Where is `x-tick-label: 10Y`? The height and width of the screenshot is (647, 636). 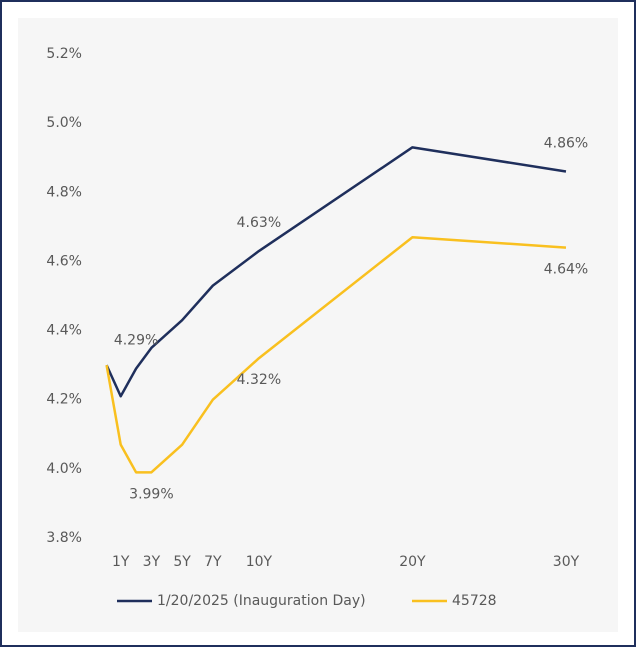
x-tick-label: 10Y is located at coordinates (259, 562).